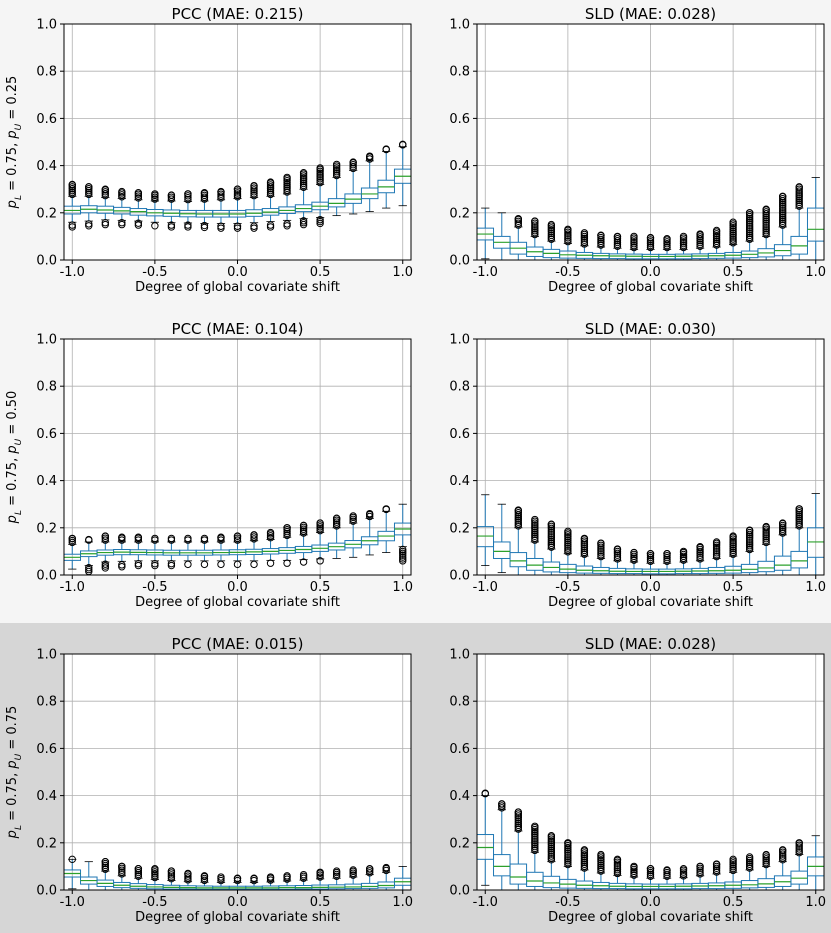  What do you see at coordinates (237, 272) in the screenshot?
I see `x-tick-label: 0.0` at bounding box center [237, 272].